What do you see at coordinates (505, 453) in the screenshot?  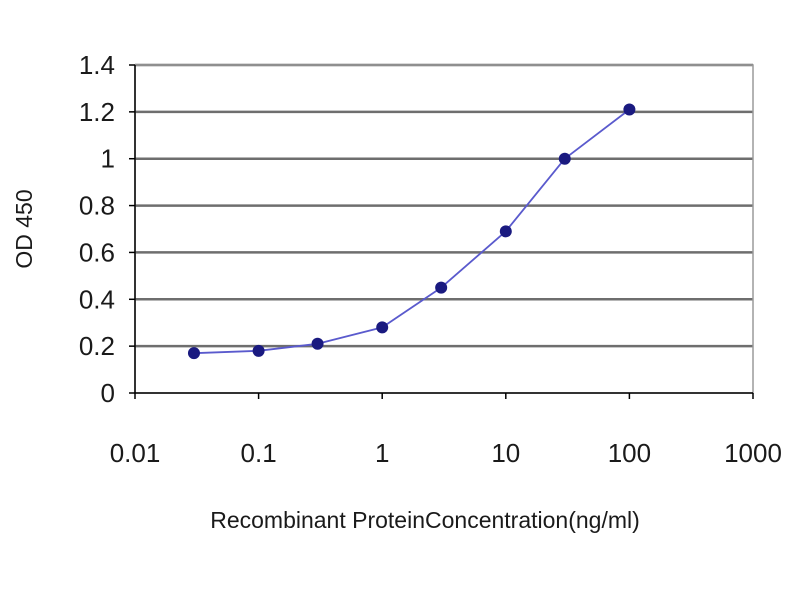 I see `x-tick-label-3: 10` at bounding box center [505, 453].